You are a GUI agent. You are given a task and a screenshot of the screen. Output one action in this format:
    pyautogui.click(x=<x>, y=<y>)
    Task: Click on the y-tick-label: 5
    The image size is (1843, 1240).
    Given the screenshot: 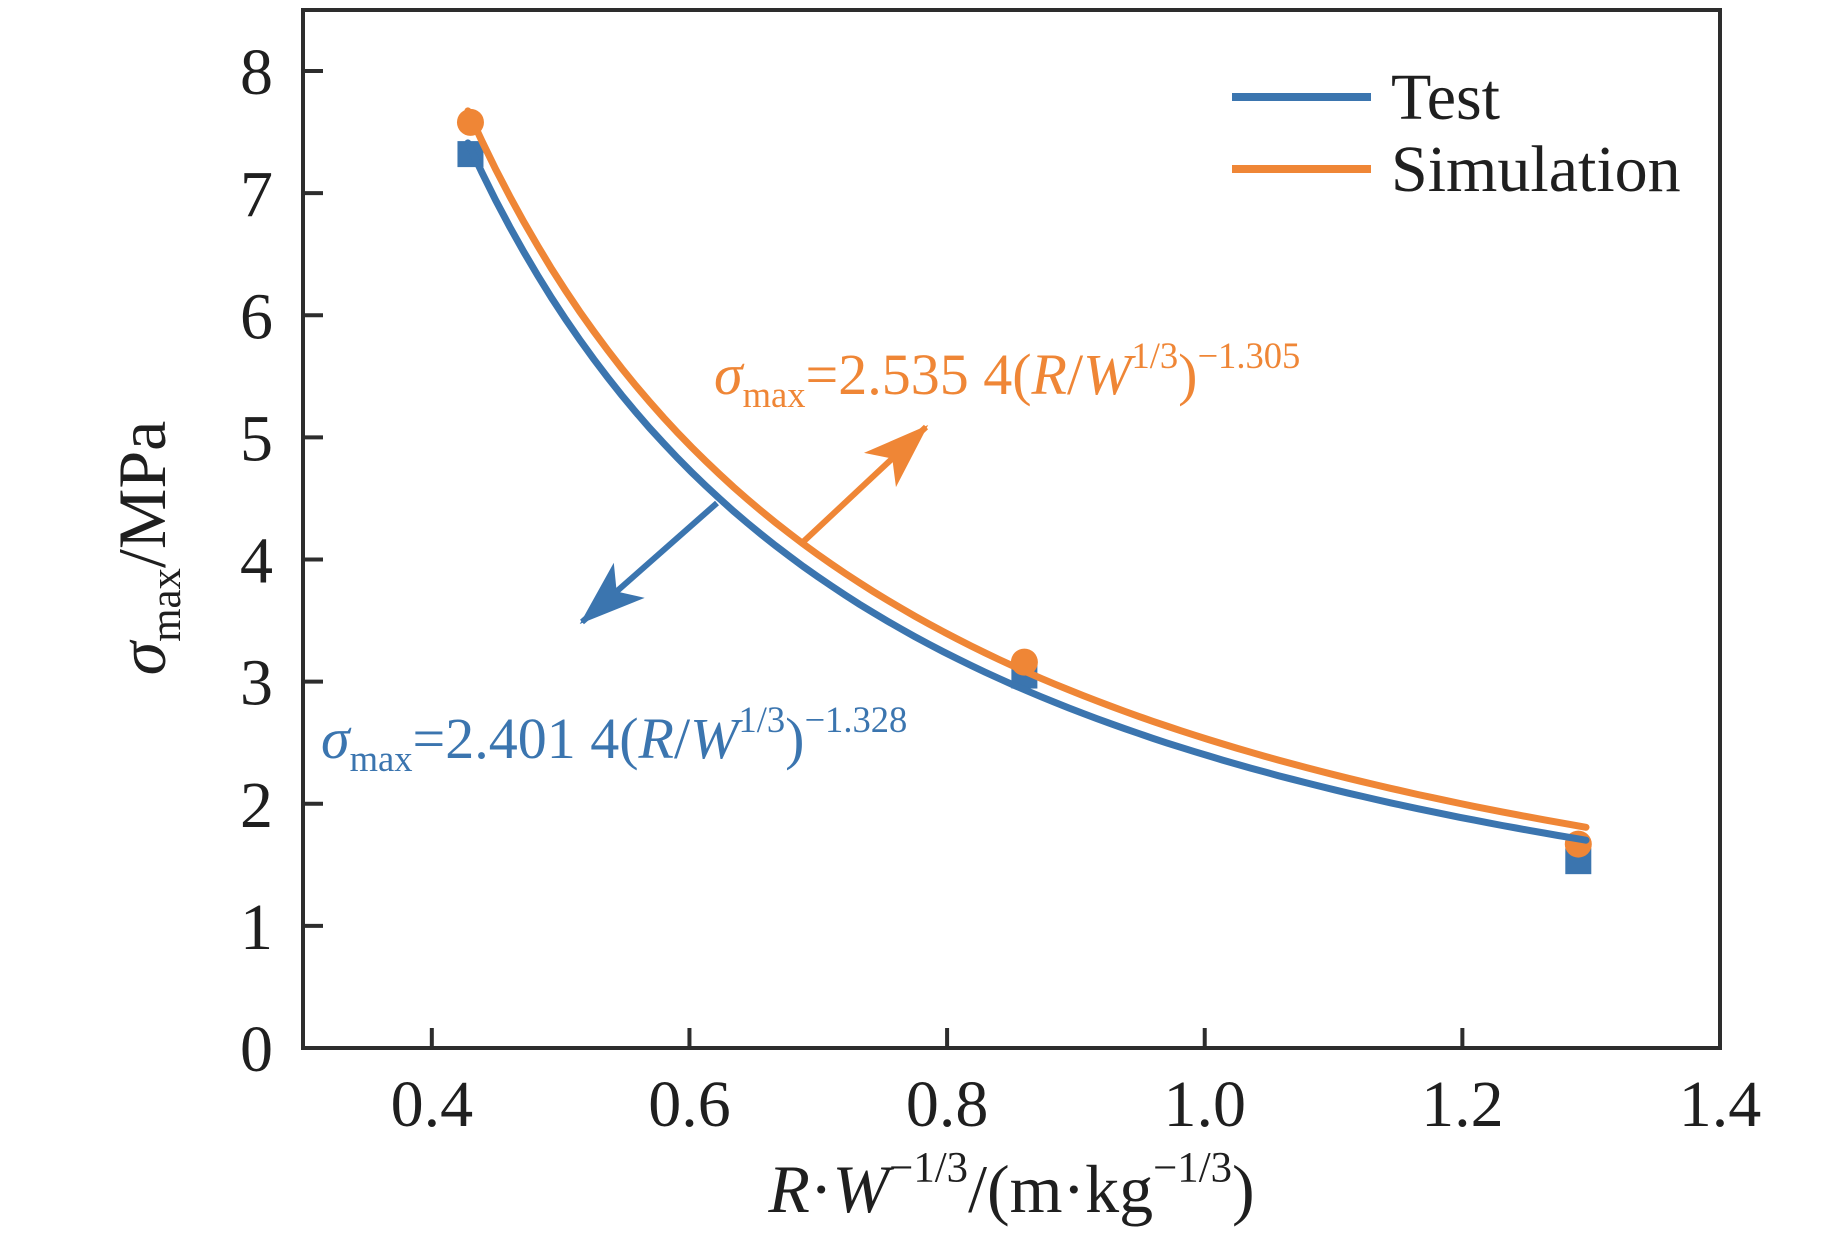 What is the action you would take?
    pyautogui.click(x=256, y=438)
    